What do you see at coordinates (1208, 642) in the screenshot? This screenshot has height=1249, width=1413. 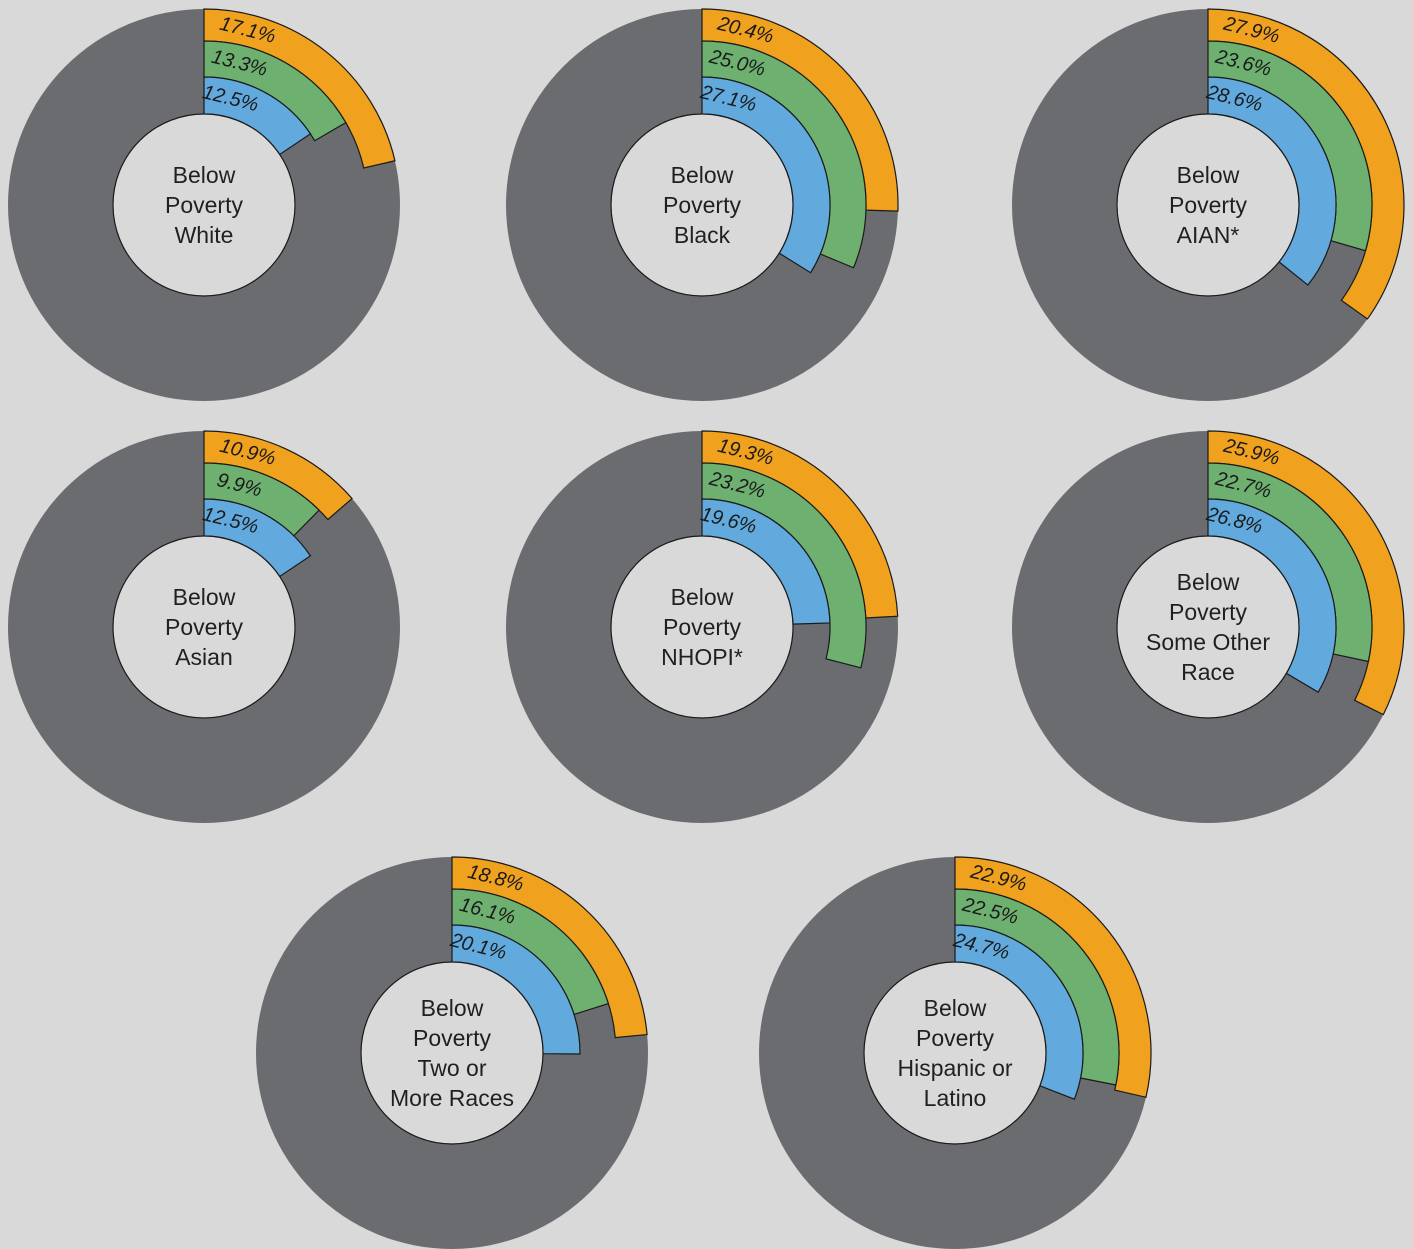 I see `center-label-line: Some Other` at bounding box center [1208, 642].